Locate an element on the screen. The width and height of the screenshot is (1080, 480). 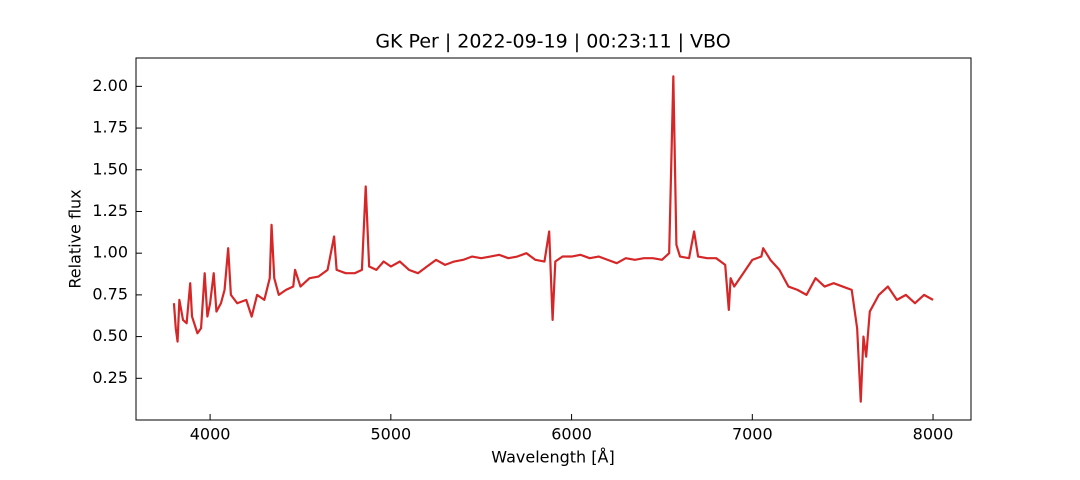
y-axis-label: Relative flux is located at coordinates (75, 238).